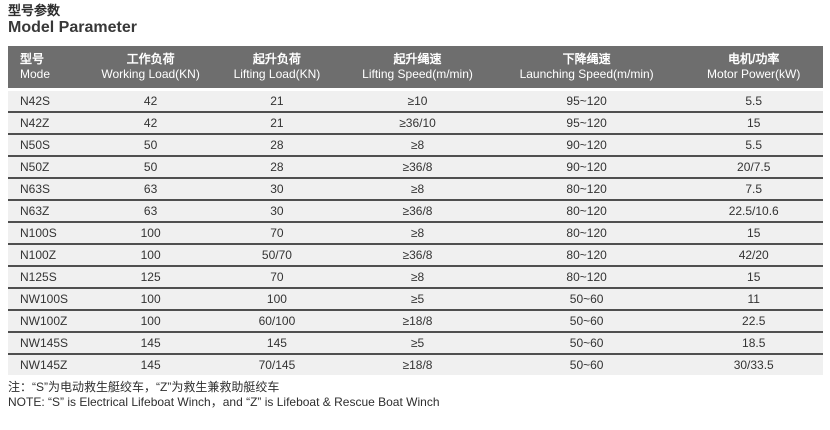  Describe the element at coordinates (586, 74) in the screenshot. I see `column-header-en: Launching Speed(m/min)` at that location.